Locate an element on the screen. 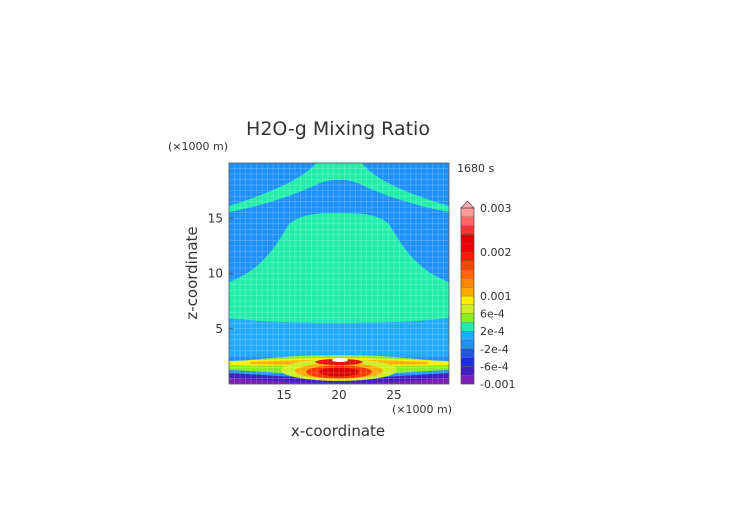 This screenshot has width=752, height=532. y-units-label: (×1000 m) is located at coordinates (198, 146).